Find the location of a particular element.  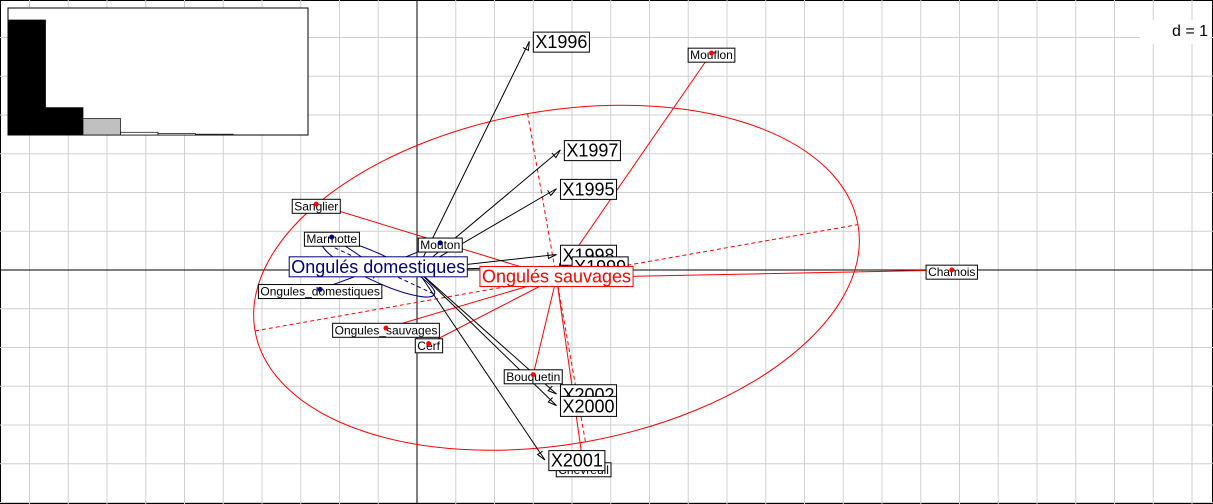

scale-bg is located at coordinates (1175, 32).